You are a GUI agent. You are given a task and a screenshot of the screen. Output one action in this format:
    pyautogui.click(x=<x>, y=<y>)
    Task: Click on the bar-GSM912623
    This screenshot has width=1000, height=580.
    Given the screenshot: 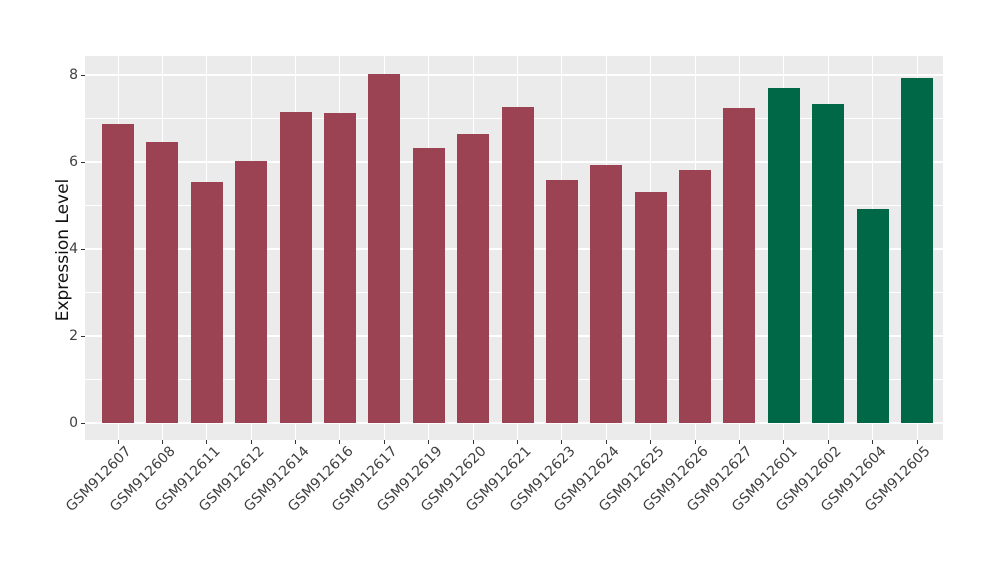 What is the action you would take?
    pyautogui.click(x=561, y=301)
    